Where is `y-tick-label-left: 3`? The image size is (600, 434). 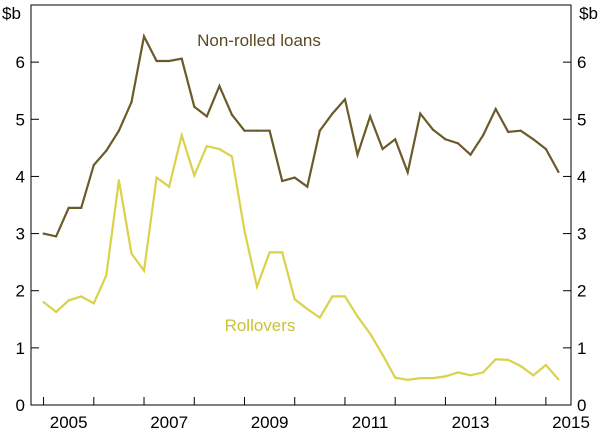
y-tick-label-left: 3 is located at coordinates (20, 234).